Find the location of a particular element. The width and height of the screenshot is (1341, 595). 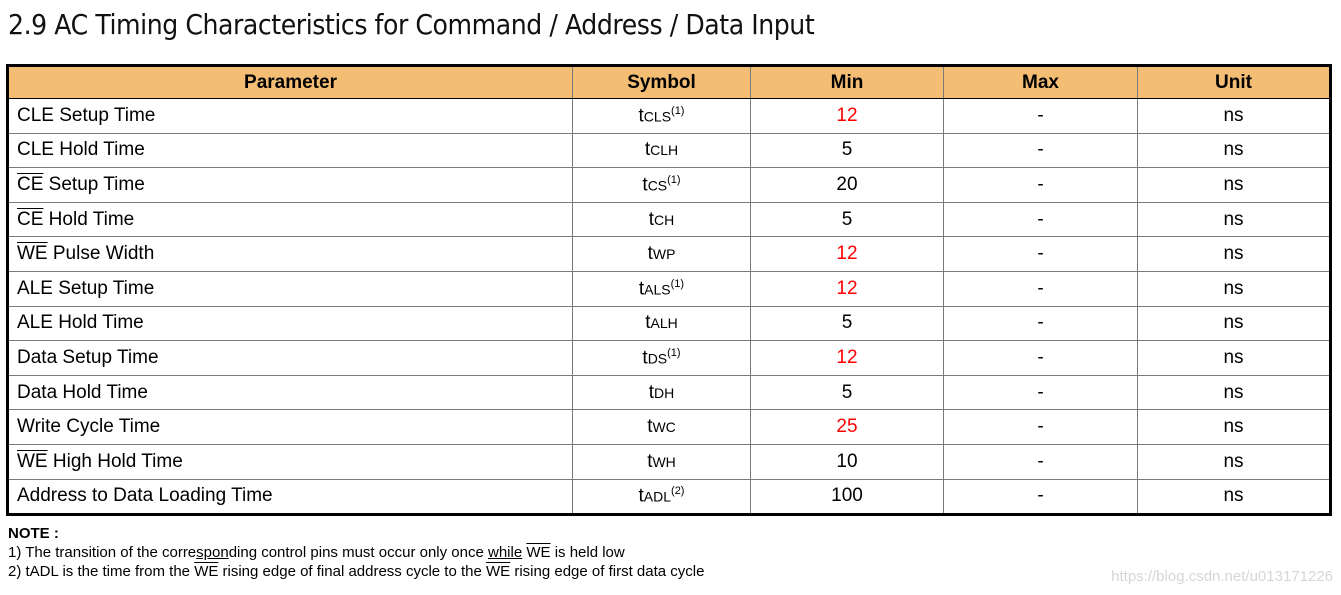

table-row: CE Setup Time tCS(1) 20- ns is located at coordinates (669, 185).